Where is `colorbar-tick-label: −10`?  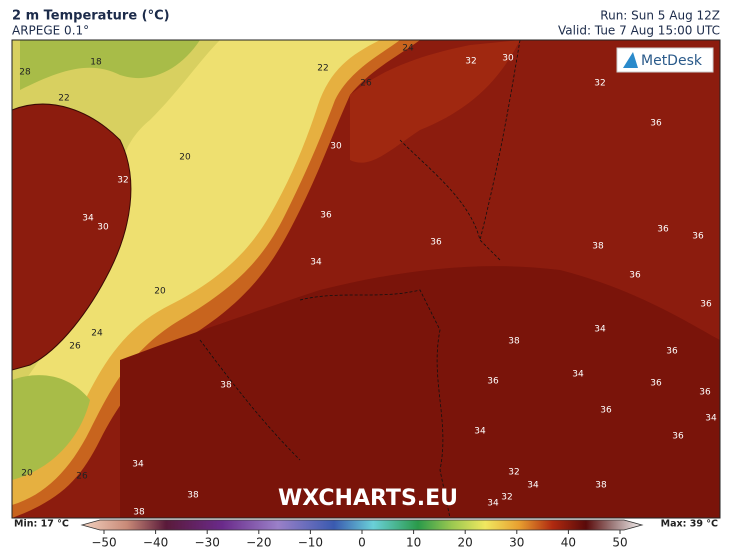 colorbar-tick-label: −10 is located at coordinates (310, 543).